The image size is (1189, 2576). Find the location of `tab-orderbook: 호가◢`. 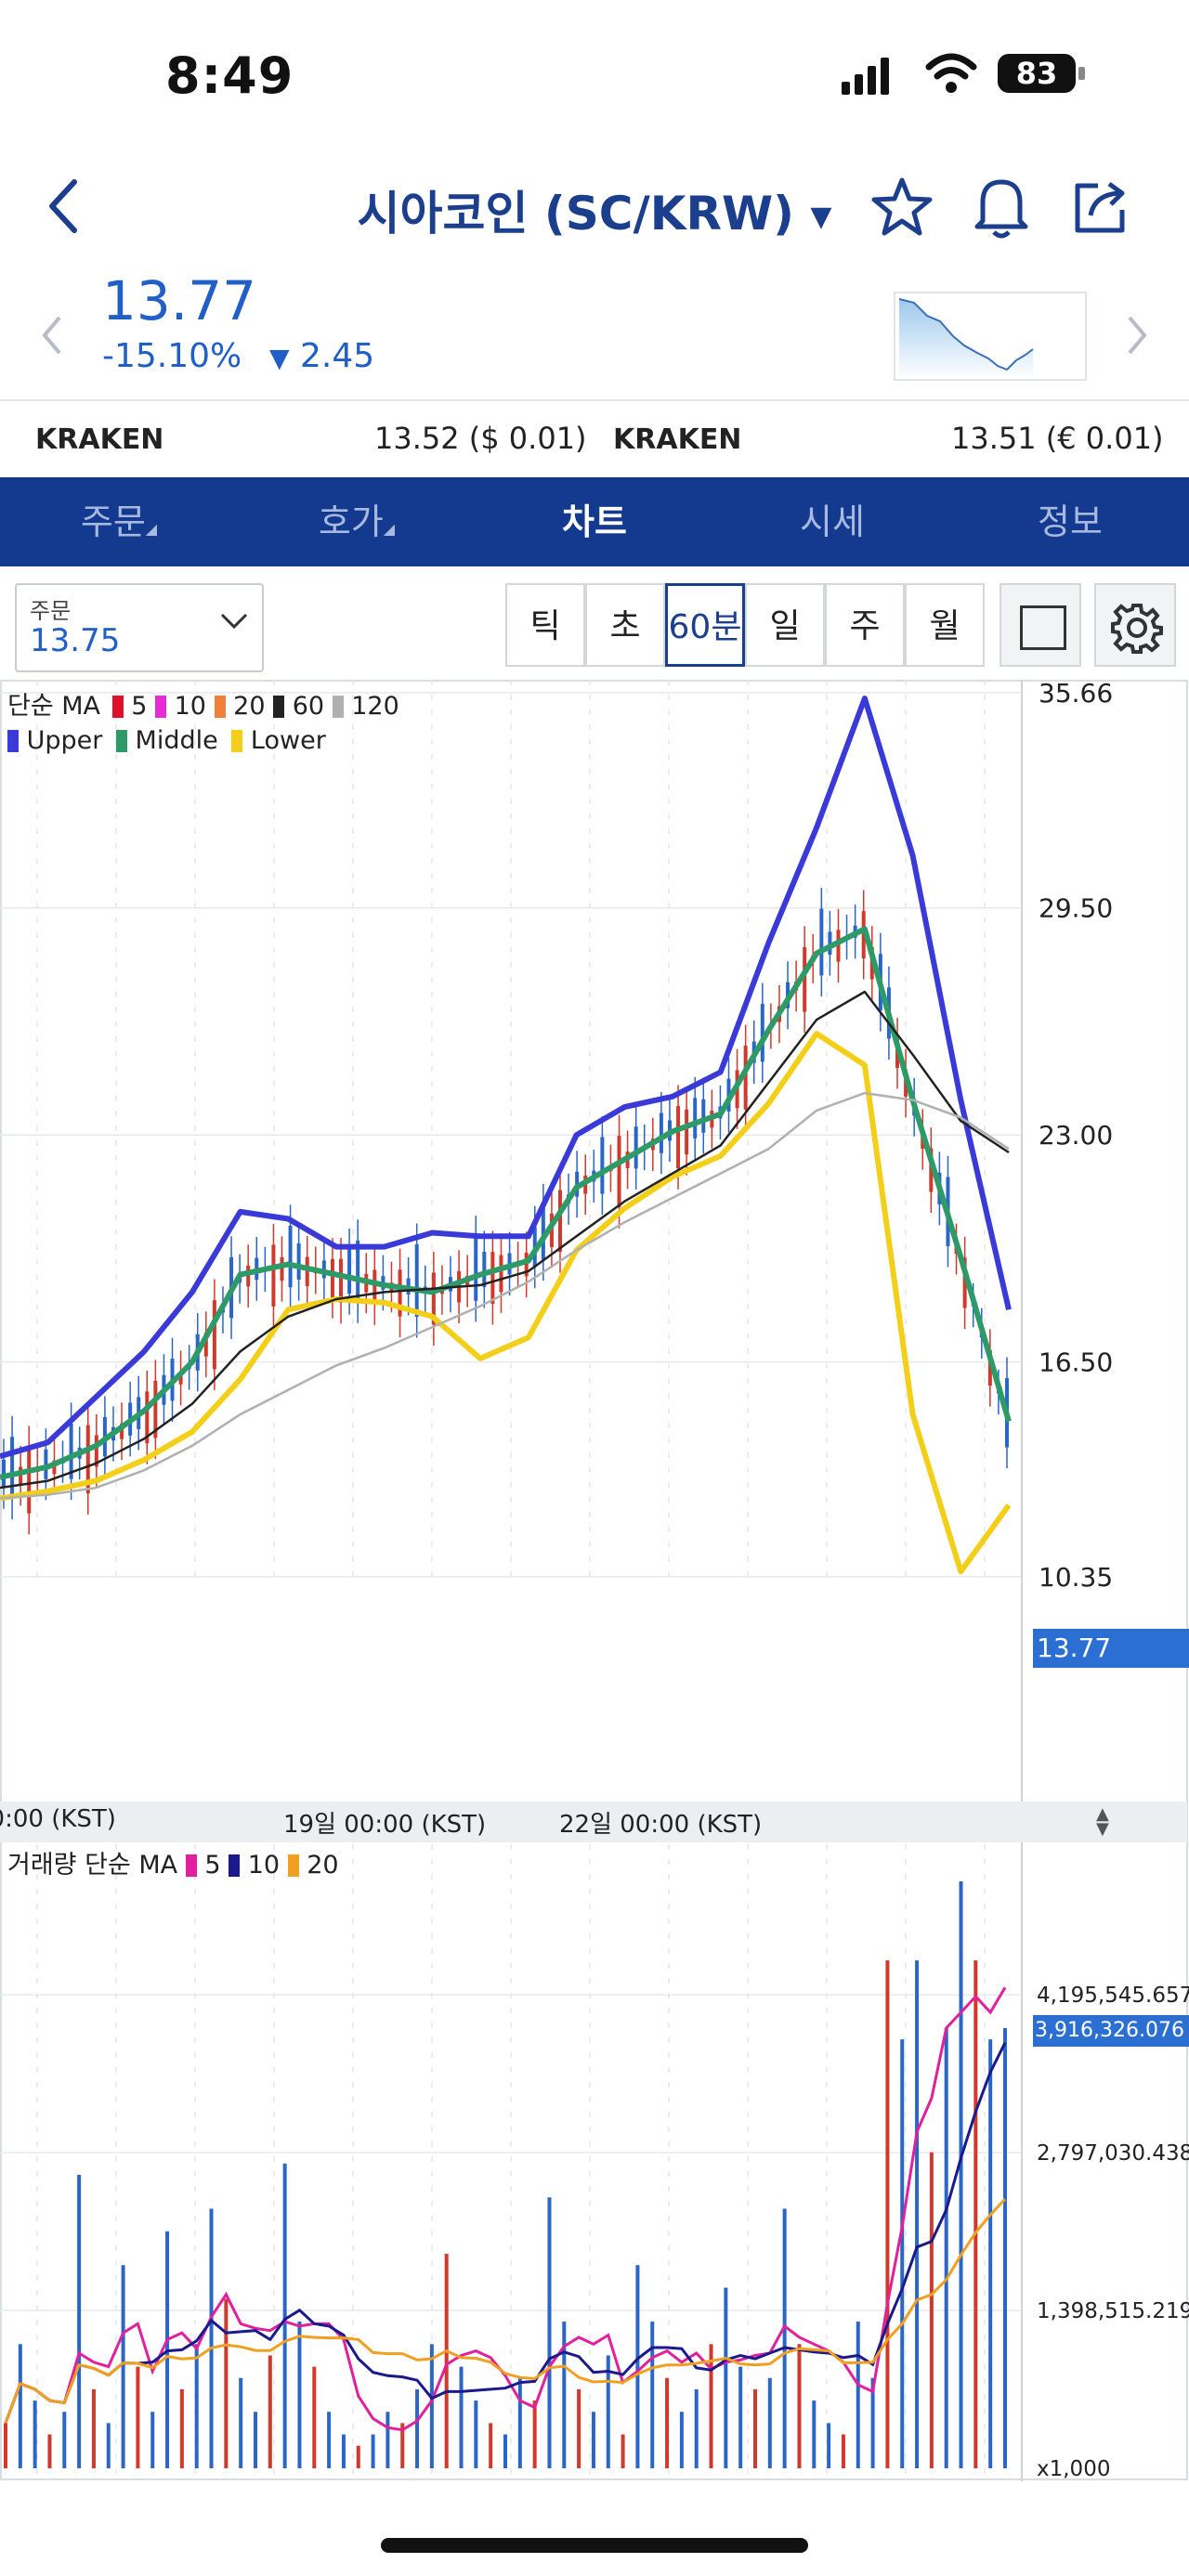

tab-orderbook: 호가◢ is located at coordinates (357, 521).